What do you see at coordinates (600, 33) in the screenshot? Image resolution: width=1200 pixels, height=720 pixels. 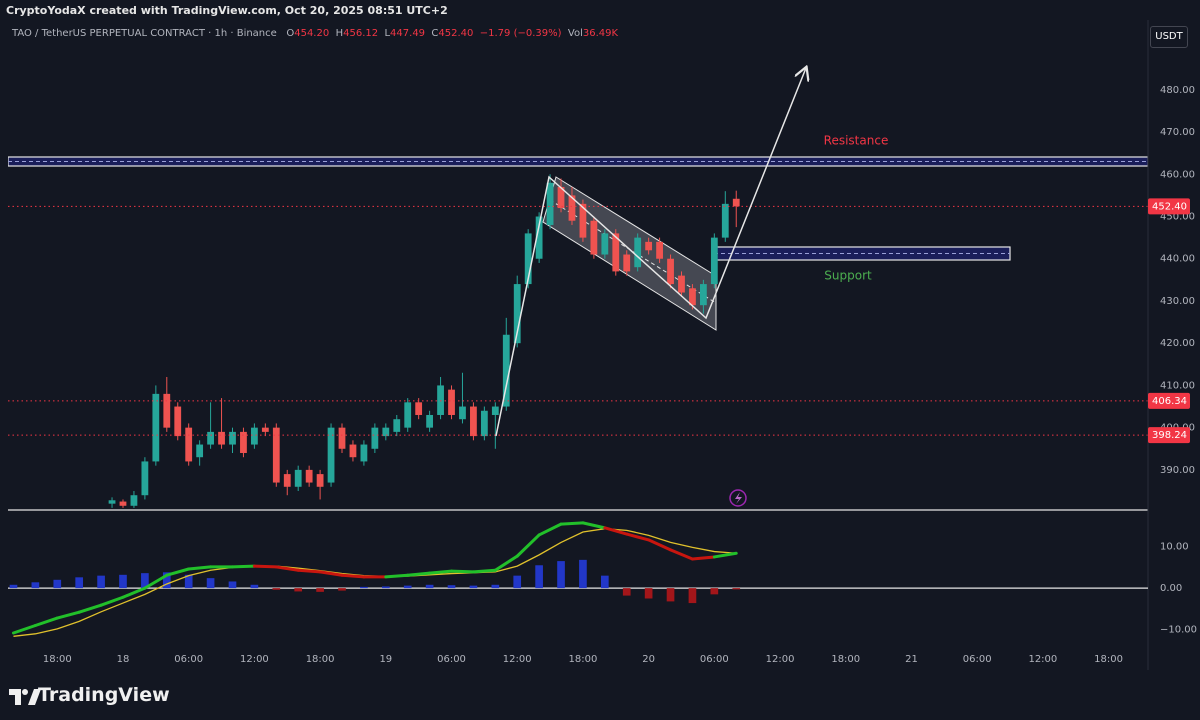 I see `volume: 36.49K` at bounding box center [600, 33].